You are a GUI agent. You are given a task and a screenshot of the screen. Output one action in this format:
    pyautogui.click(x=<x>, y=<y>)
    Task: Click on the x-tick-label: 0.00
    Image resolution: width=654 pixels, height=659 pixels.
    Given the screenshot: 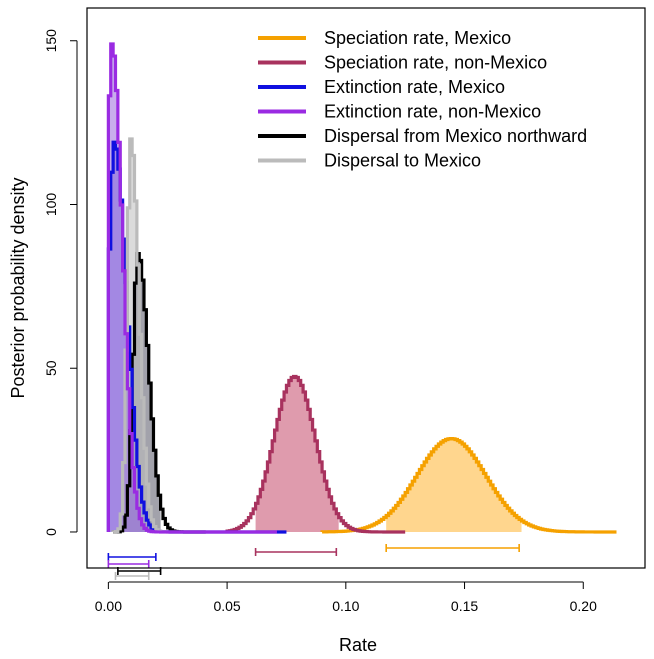 What is the action you would take?
    pyautogui.click(x=108, y=606)
    